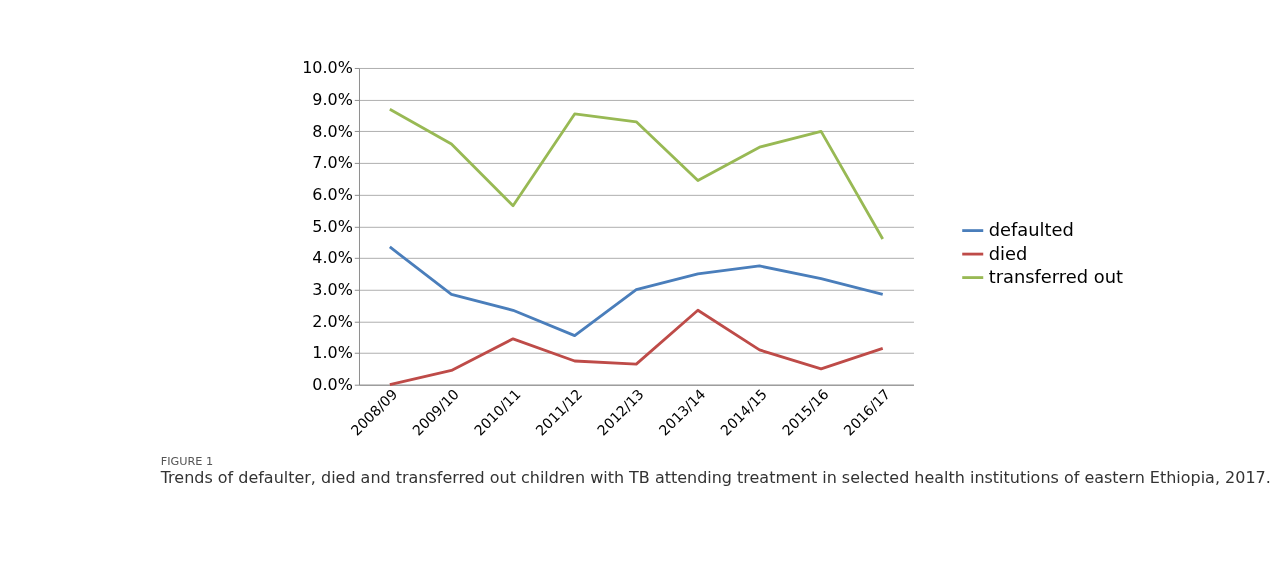 This screenshot has width=1281, height=579. Describe the element at coordinates (187, 462) in the screenshot. I see `text: FIGURE 1` at that location.